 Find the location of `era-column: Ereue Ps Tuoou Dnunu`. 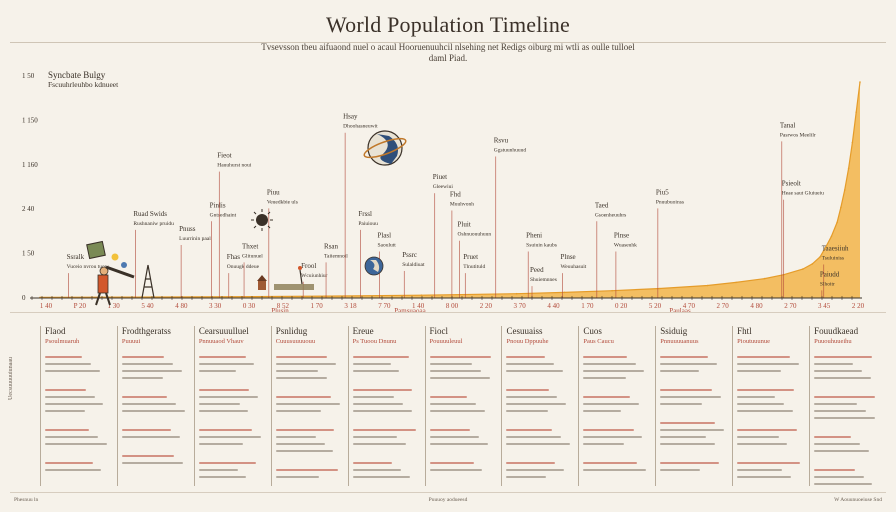

era-column: Ereue Ps Tuoou Dnunu is located at coordinates (384, 406).